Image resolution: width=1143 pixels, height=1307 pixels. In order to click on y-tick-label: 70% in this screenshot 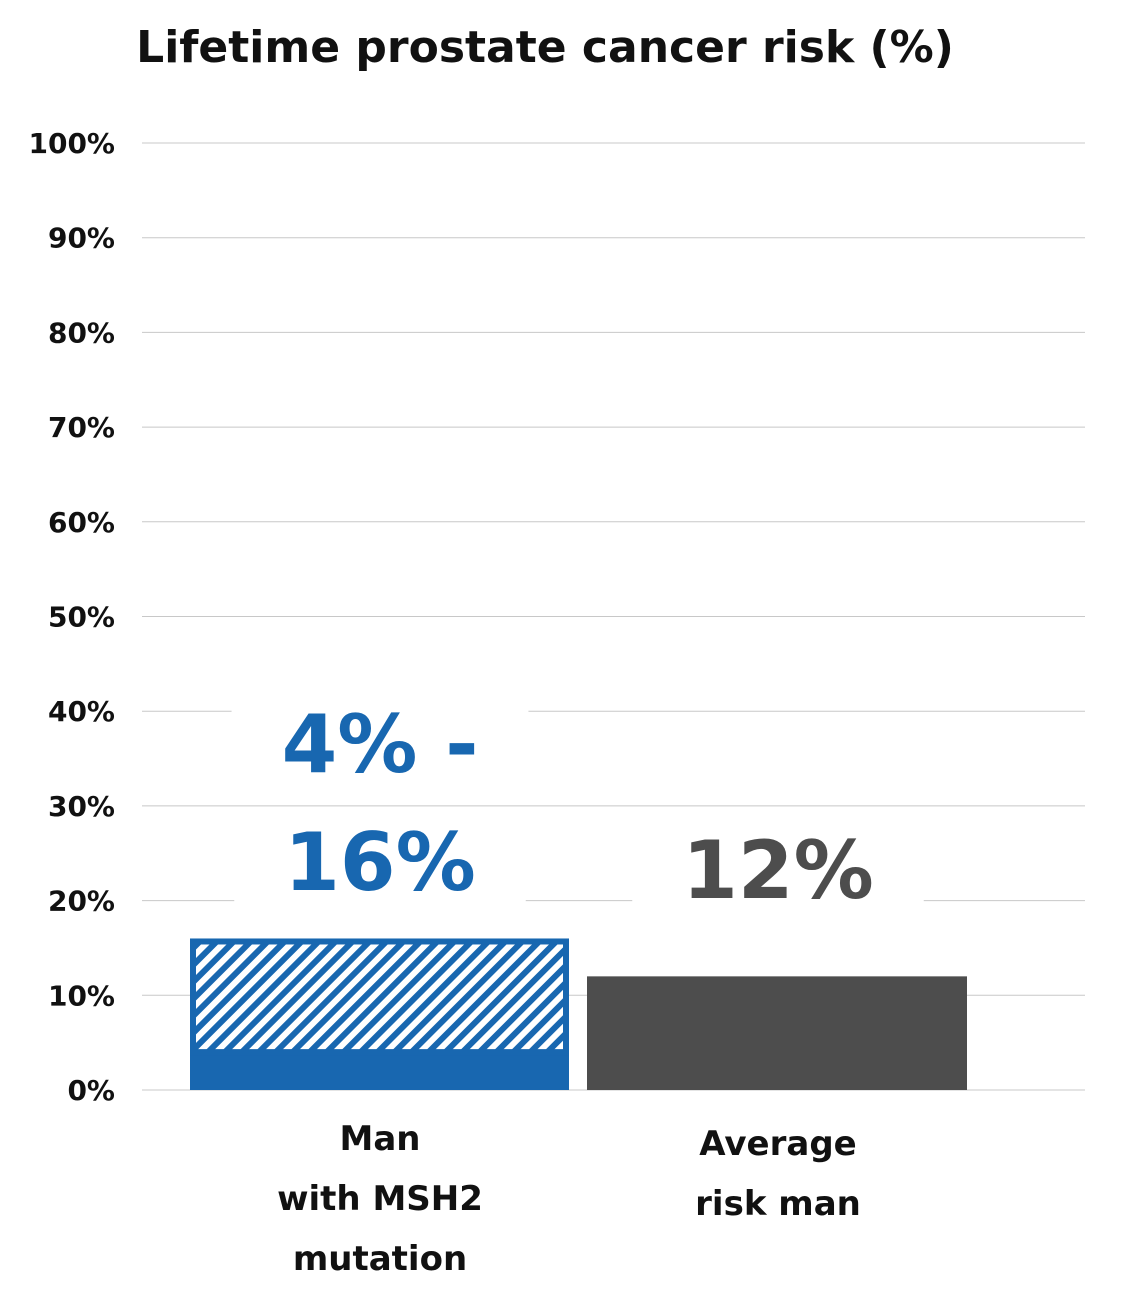, I will do `click(81, 427)`.